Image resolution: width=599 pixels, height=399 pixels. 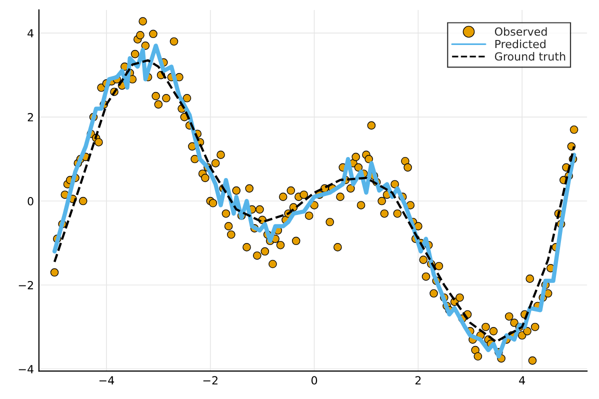 What do you see at coordinates (522, 380) in the screenshot?
I see `x-tick-label: 4` at bounding box center [522, 380].